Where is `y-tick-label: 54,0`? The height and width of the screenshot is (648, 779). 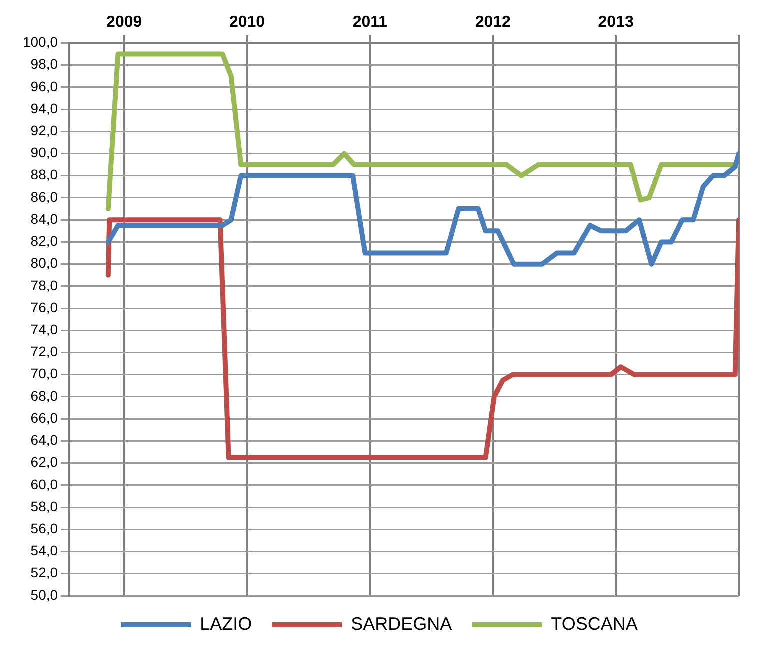 y-tick-label: 54,0 is located at coordinates (44, 550).